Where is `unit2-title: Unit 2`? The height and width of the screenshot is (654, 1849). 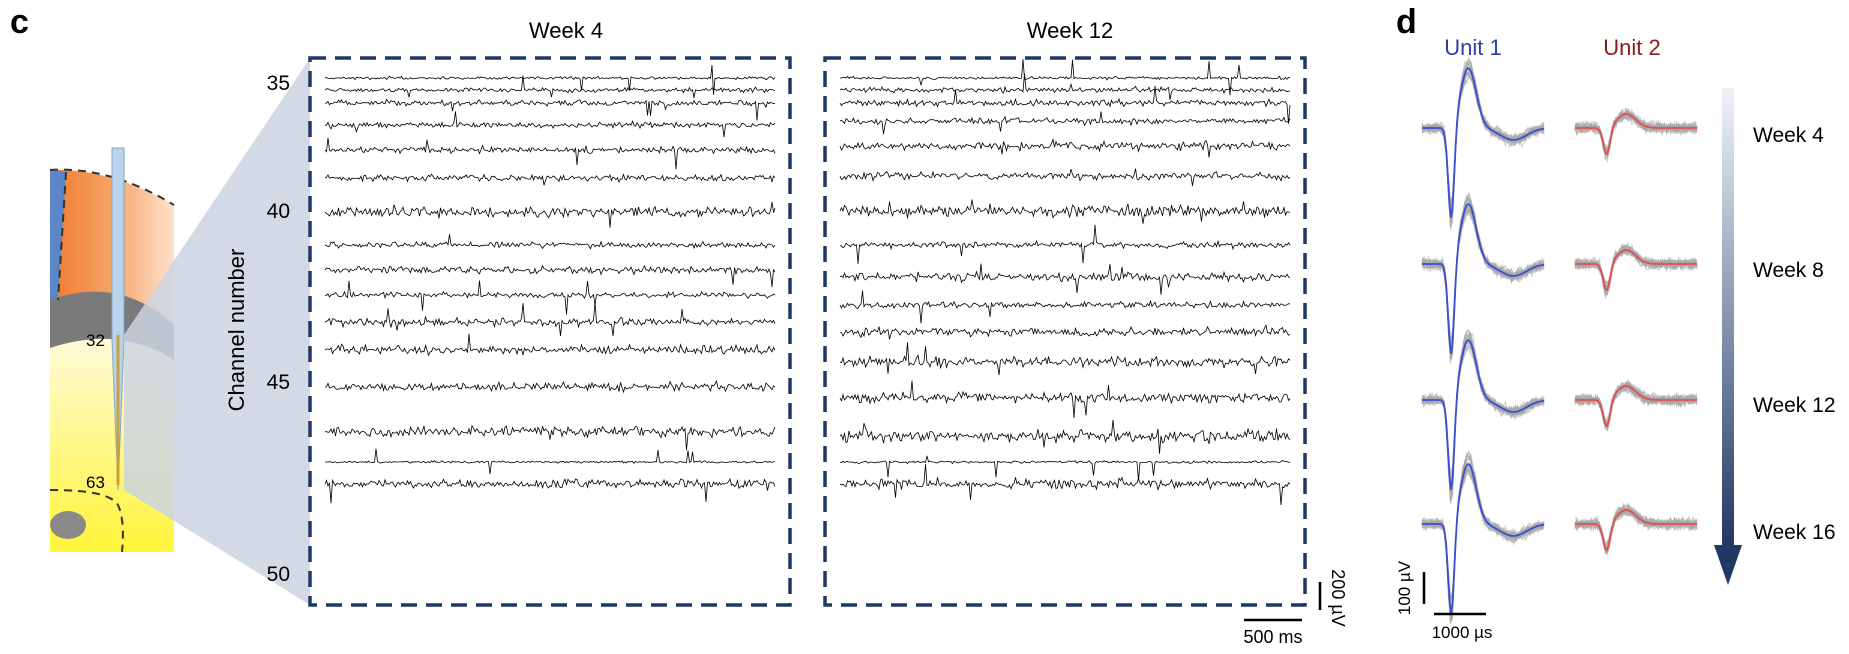 unit2-title: Unit 2 is located at coordinates (1631, 47).